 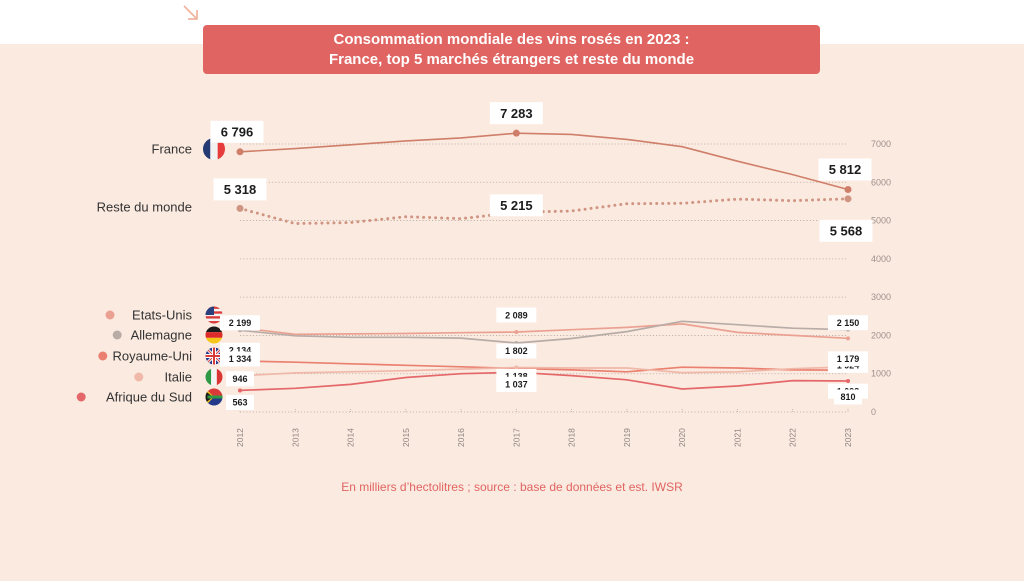 I want to click on legend-label-etats_unis: Etats-Unis, so click(x=162, y=315).